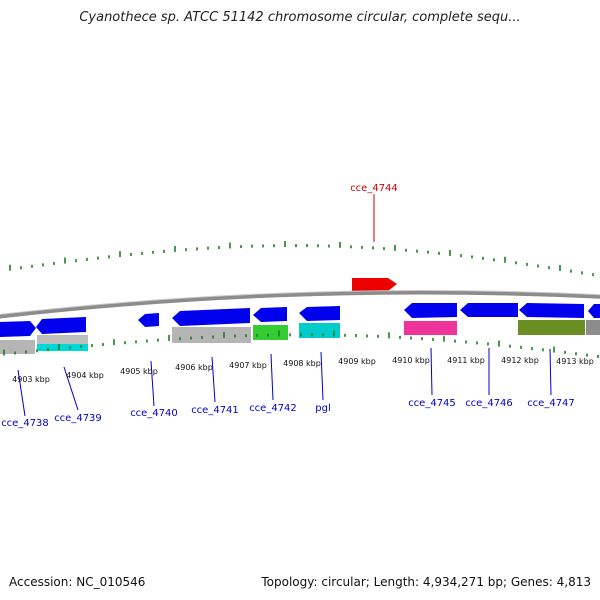  What do you see at coordinates (594, 311) in the screenshot?
I see `gene-next` at bounding box center [594, 311].